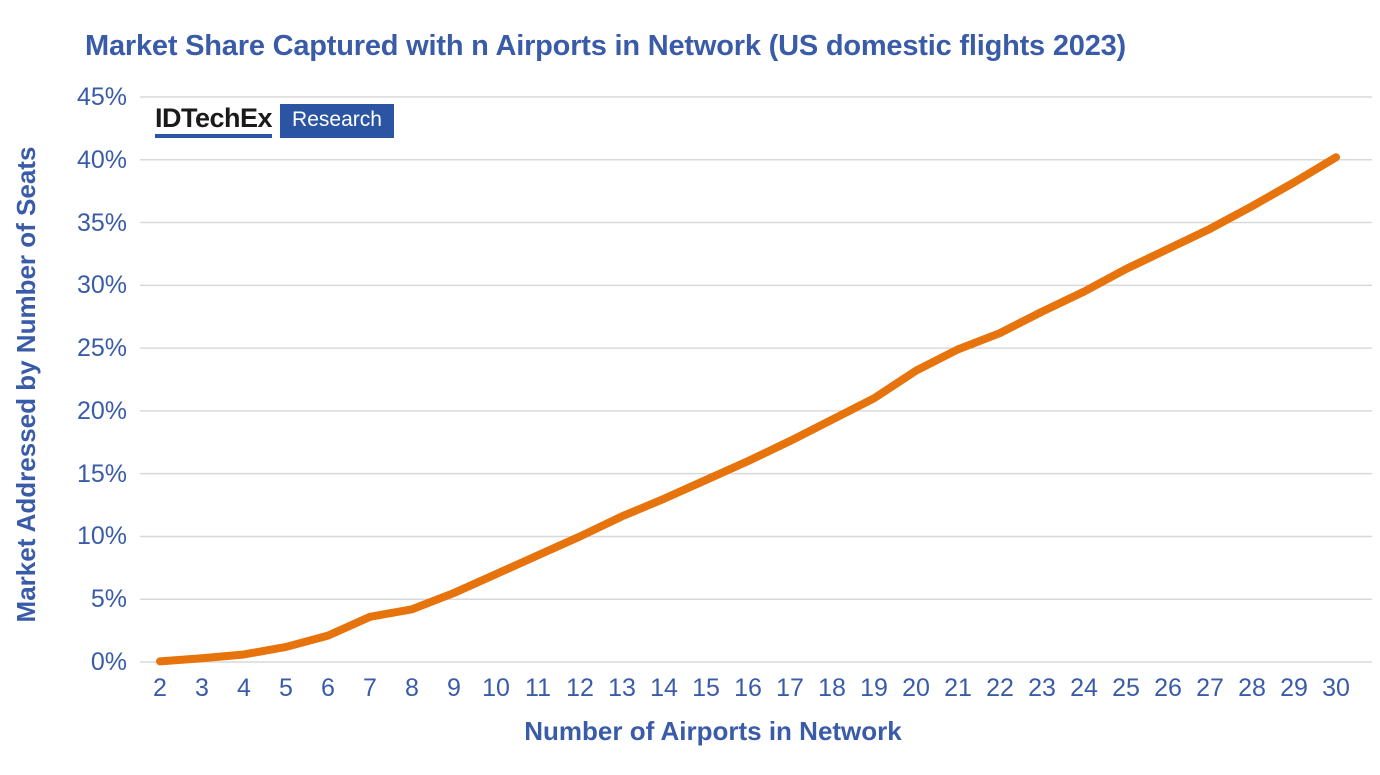 This screenshot has height=775, width=1380. I want to click on x-tick-label: 30, so click(1336, 688).